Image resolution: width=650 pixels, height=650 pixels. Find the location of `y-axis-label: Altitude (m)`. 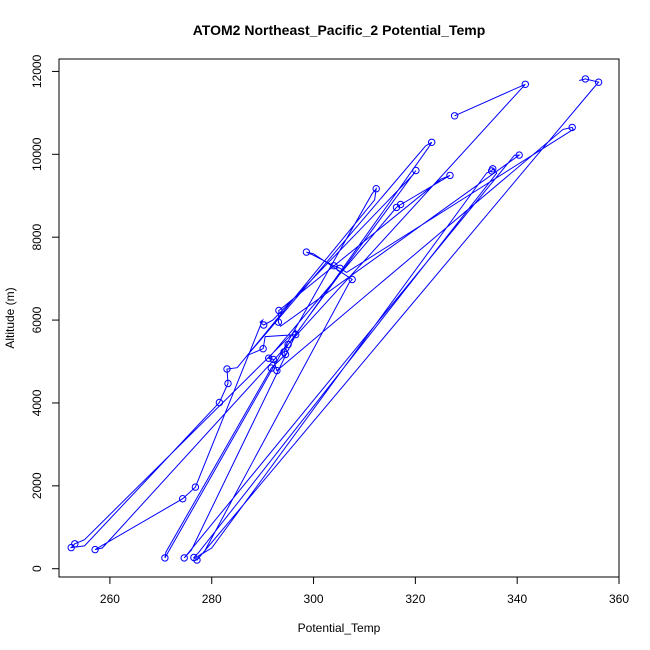

y-axis-label: Altitude (m) is located at coordinates (10, 317).